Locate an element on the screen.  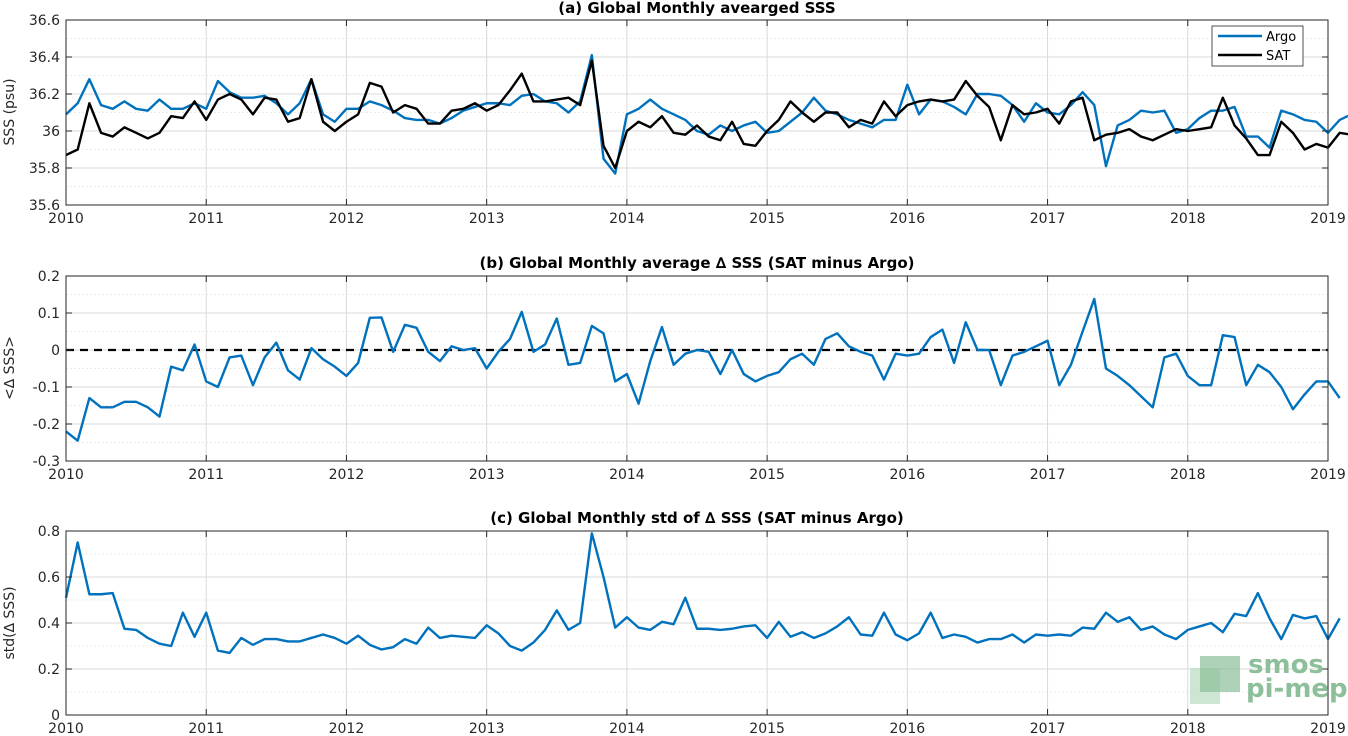
smos-pi-mep-logo: smos pi-mep is located at coordinates (1269, 677).